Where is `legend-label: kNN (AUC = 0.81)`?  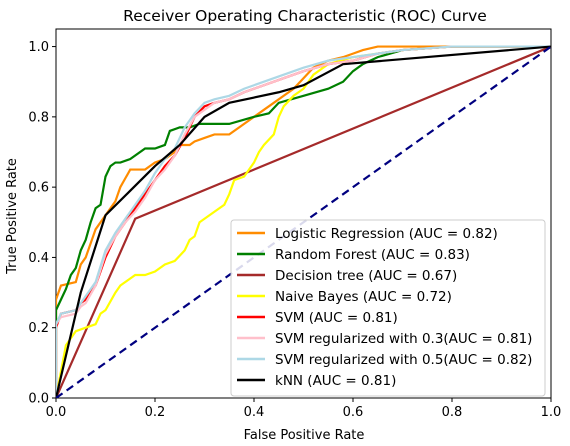
legend-label: kNN (AUC = 0.81) is located at coordinates (335, 381).